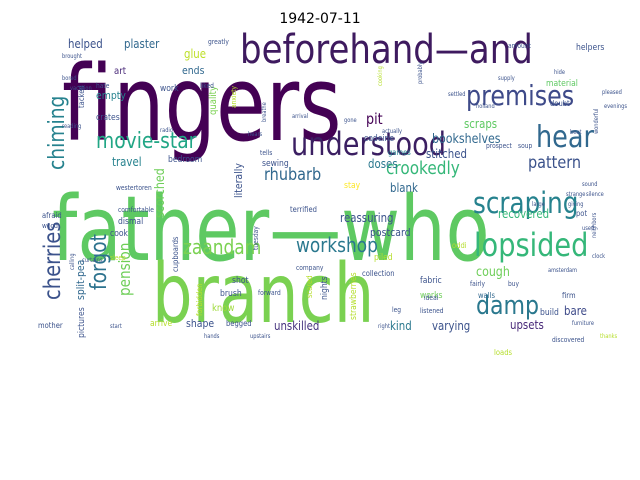 The height and width of the screenshot is (480, 640). I want to click on cloud-word: brush, so click(231, 292).